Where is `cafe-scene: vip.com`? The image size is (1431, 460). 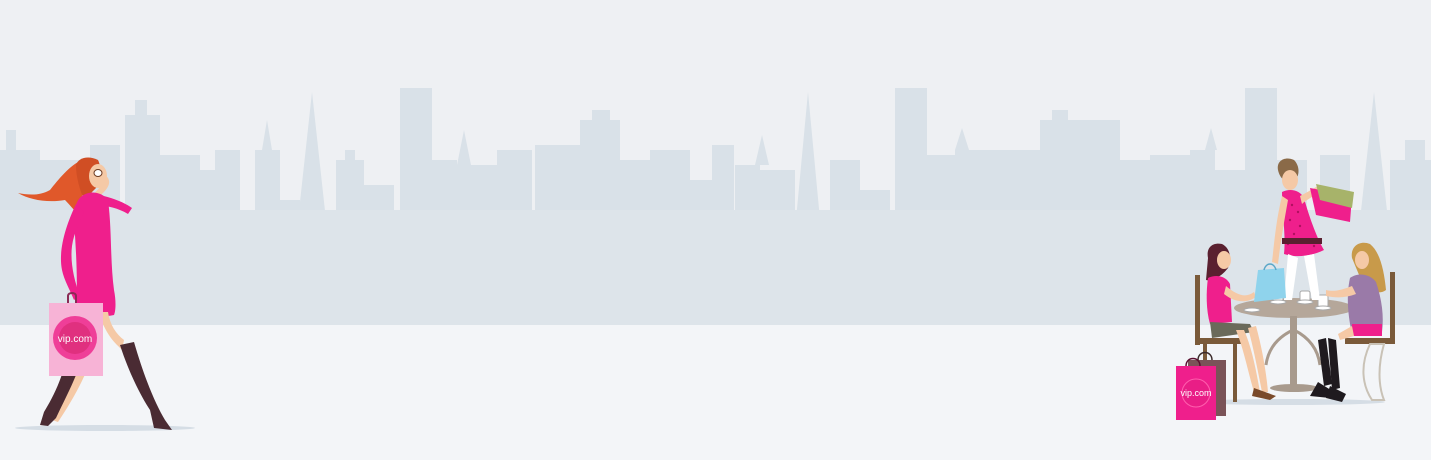
cafe-scene: vip.com is located at coordinates (1285, 289).